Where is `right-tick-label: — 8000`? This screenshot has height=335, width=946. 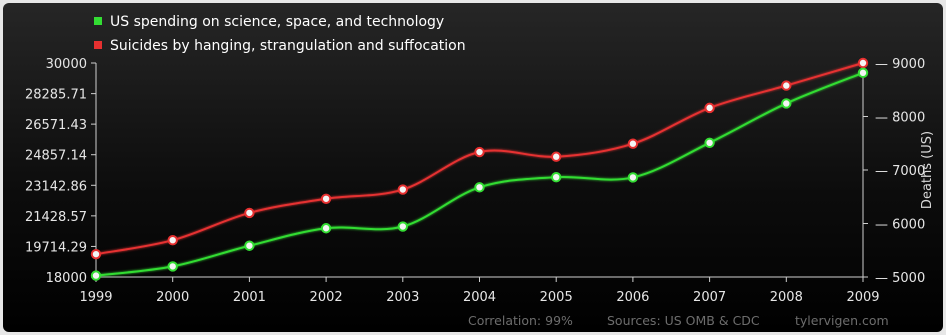
right-tick-label: — 8000 is located at coordinates (900, 118).